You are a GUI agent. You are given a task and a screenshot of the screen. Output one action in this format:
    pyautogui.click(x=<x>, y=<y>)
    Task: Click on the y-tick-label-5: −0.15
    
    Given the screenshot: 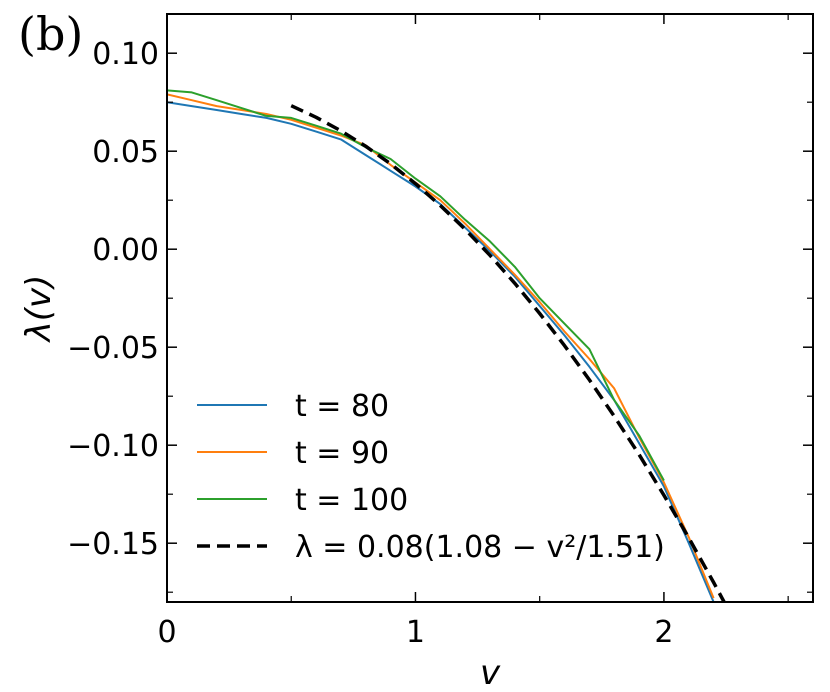 What is the action you would take?
    pyautogui.click(x=113, y=544)
    